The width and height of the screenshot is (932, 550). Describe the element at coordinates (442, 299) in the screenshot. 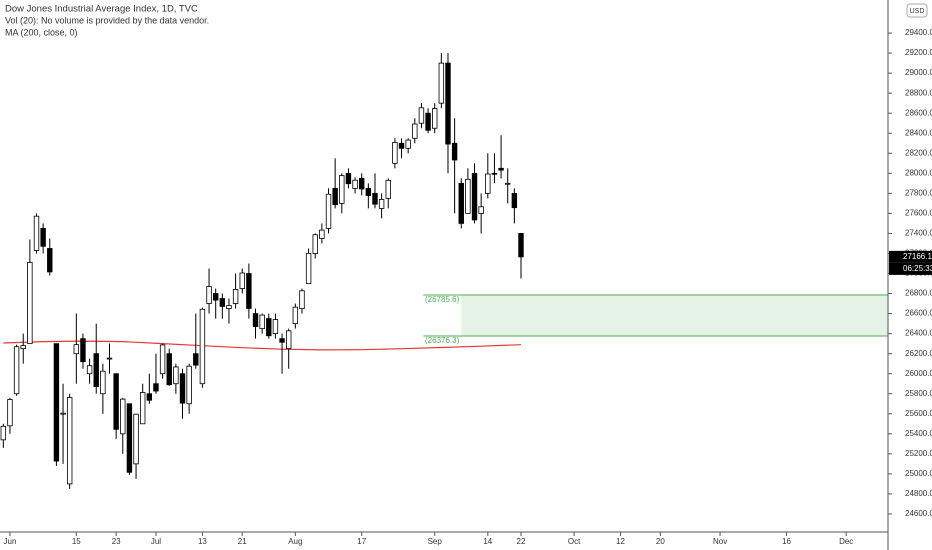

I see `zone-label: (26785.6)` at that location.